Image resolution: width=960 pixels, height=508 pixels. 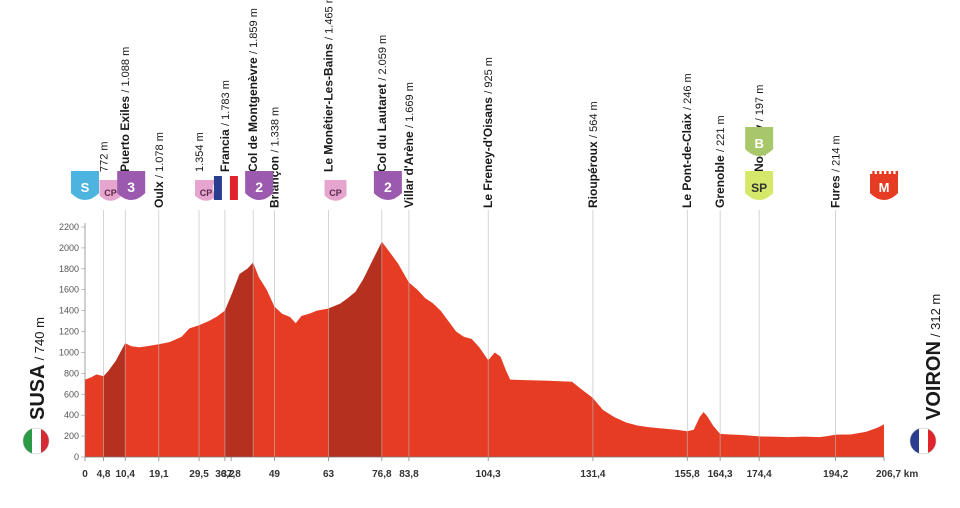 What do you see at coordinates (71, 373) in the screenshot?
I see `y-tick-label: 800` at bounding box center [71, 373].